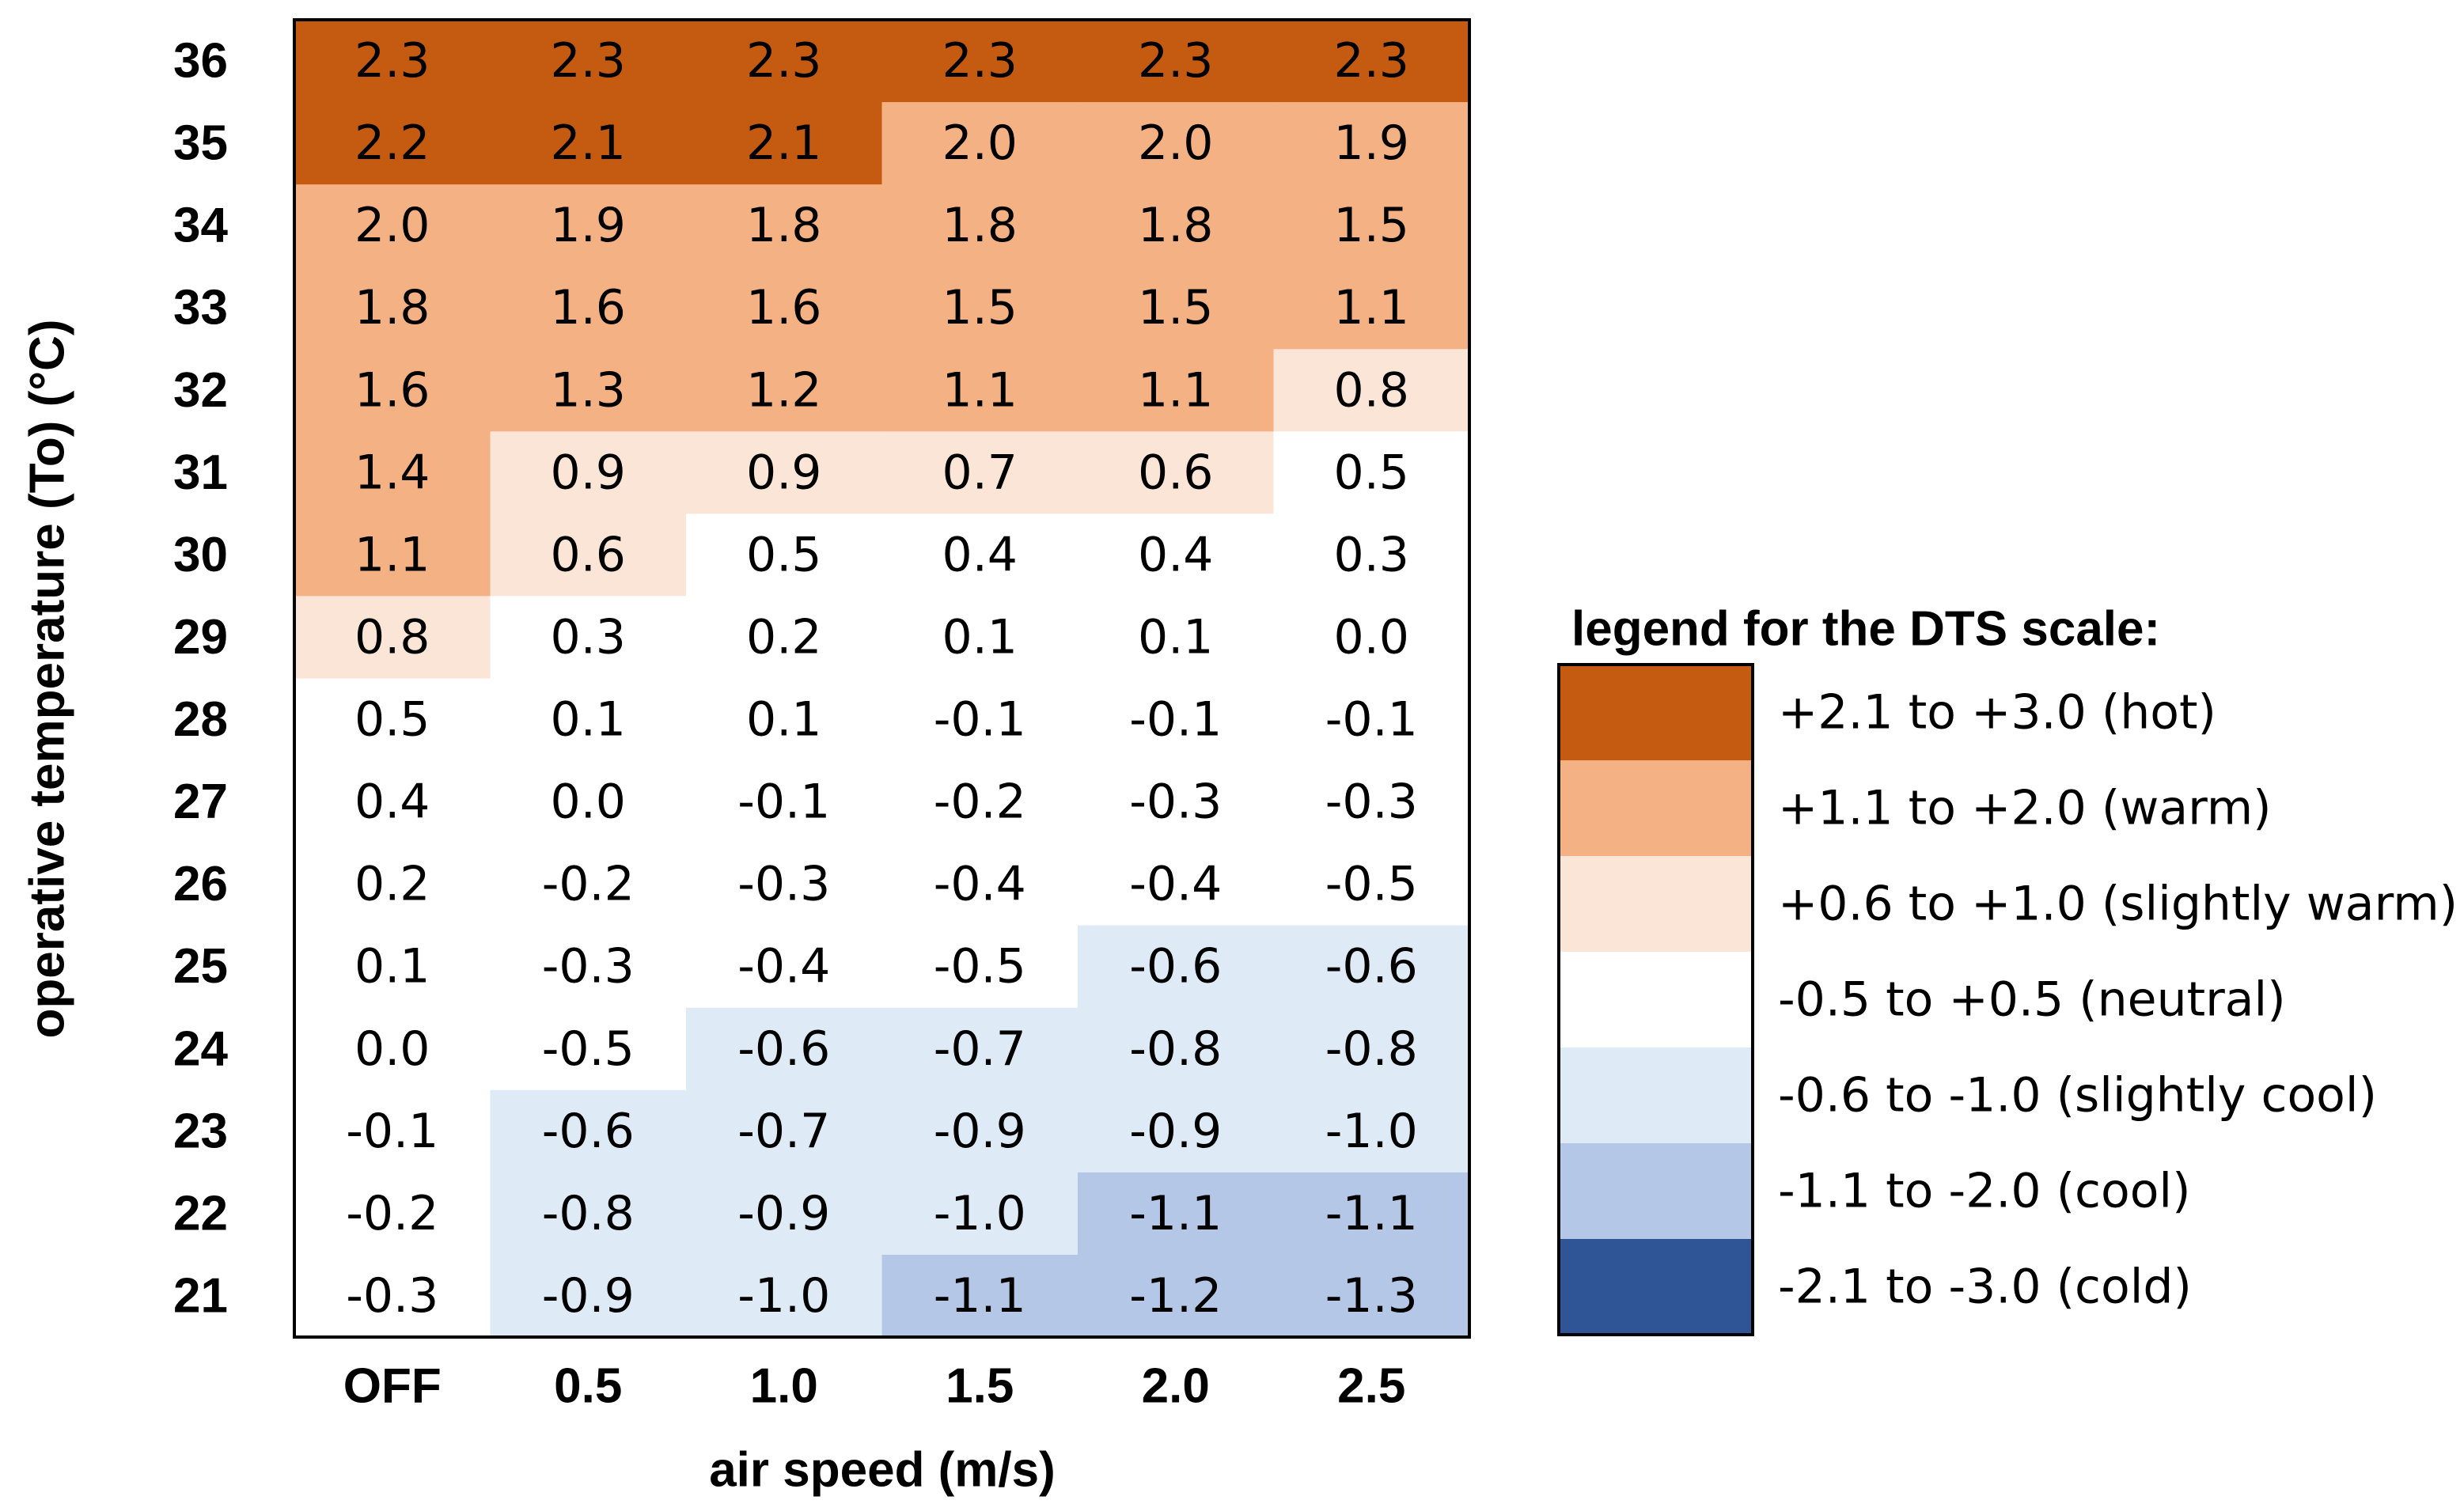  I want to click on legend-title: legend for the DTS scale:, so click(1866, 629).